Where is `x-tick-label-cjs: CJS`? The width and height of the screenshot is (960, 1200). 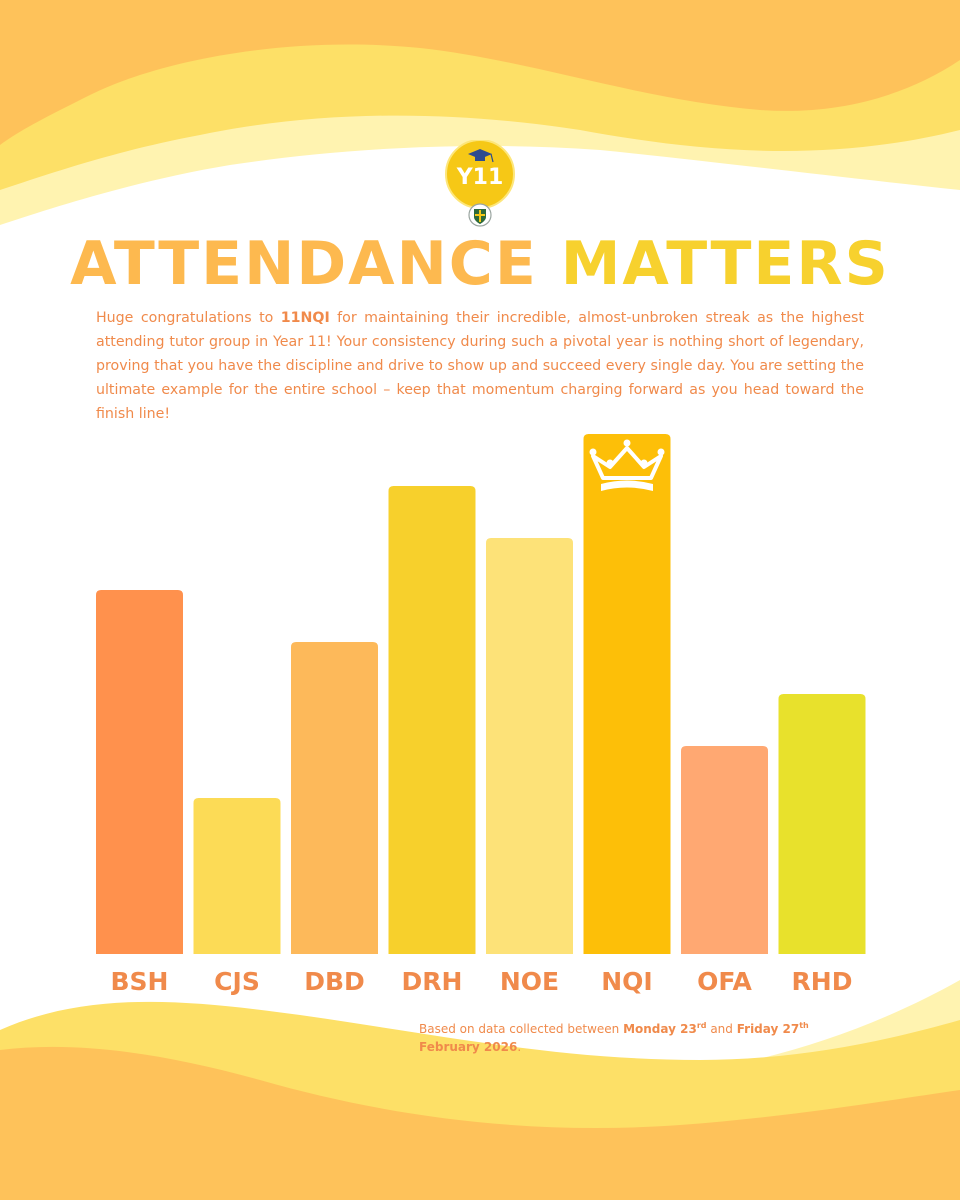 x-tick-label-cjs: CJS is located at coordinates (237, 981).